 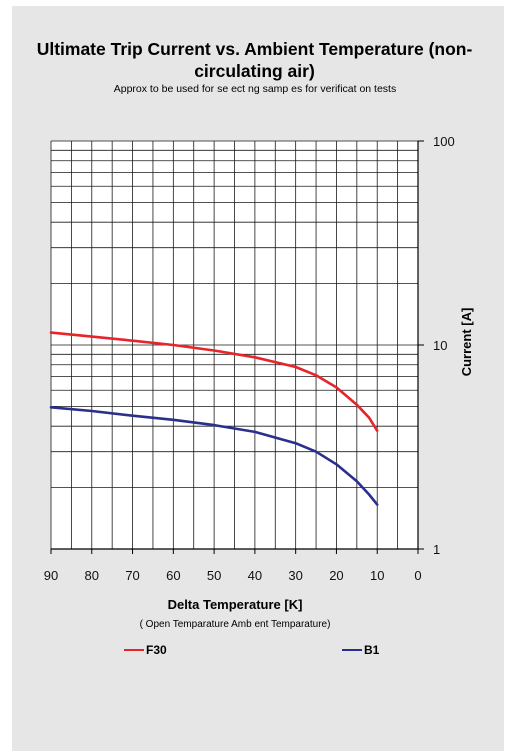 I want to click on legend-swatch-f30, so click(x=134, y=650).